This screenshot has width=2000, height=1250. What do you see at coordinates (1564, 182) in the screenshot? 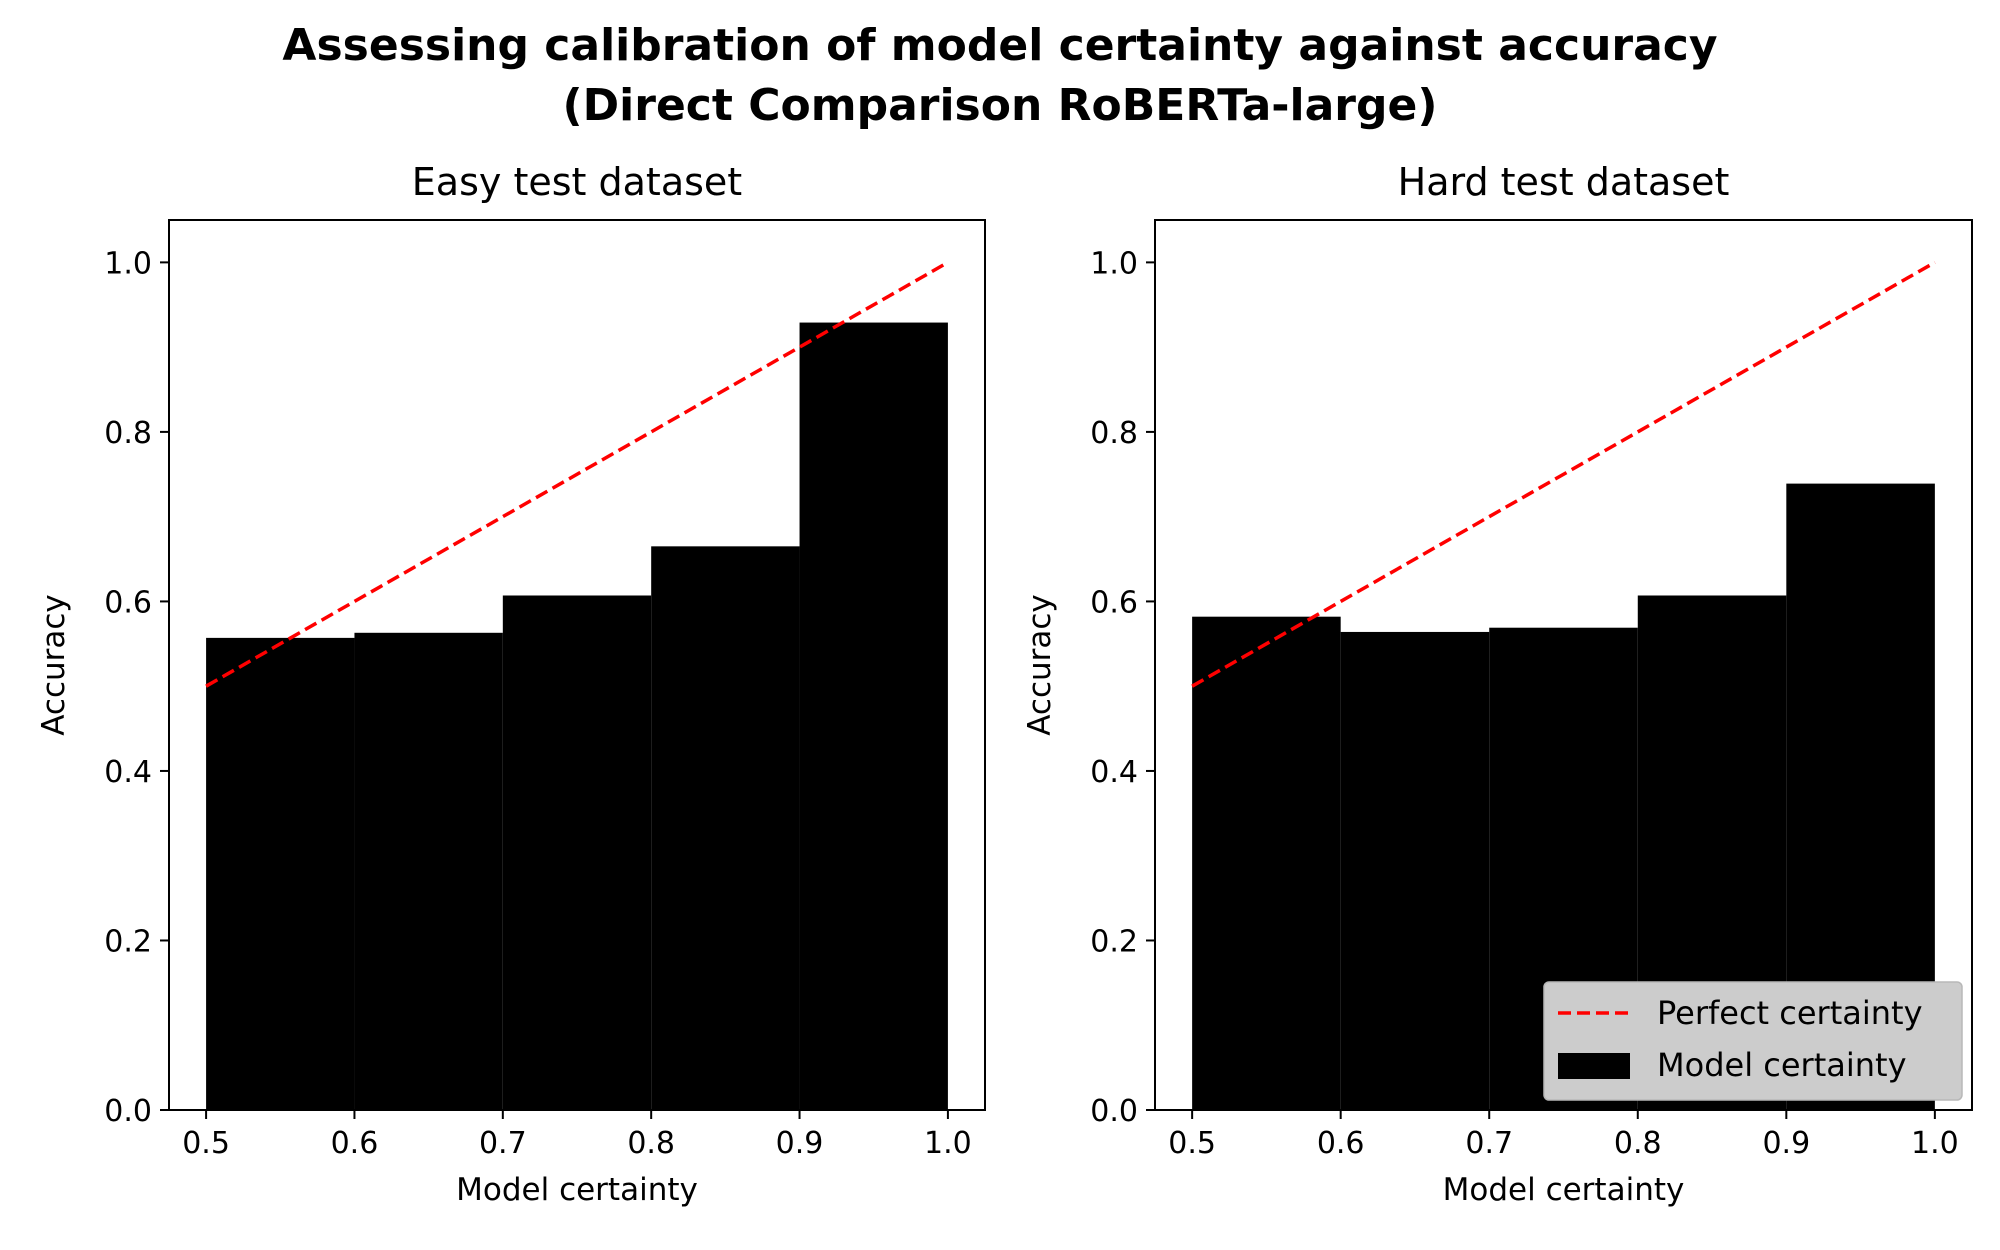
I see `panel-title: Hard test dataset` at bounding box center [1564, 182].